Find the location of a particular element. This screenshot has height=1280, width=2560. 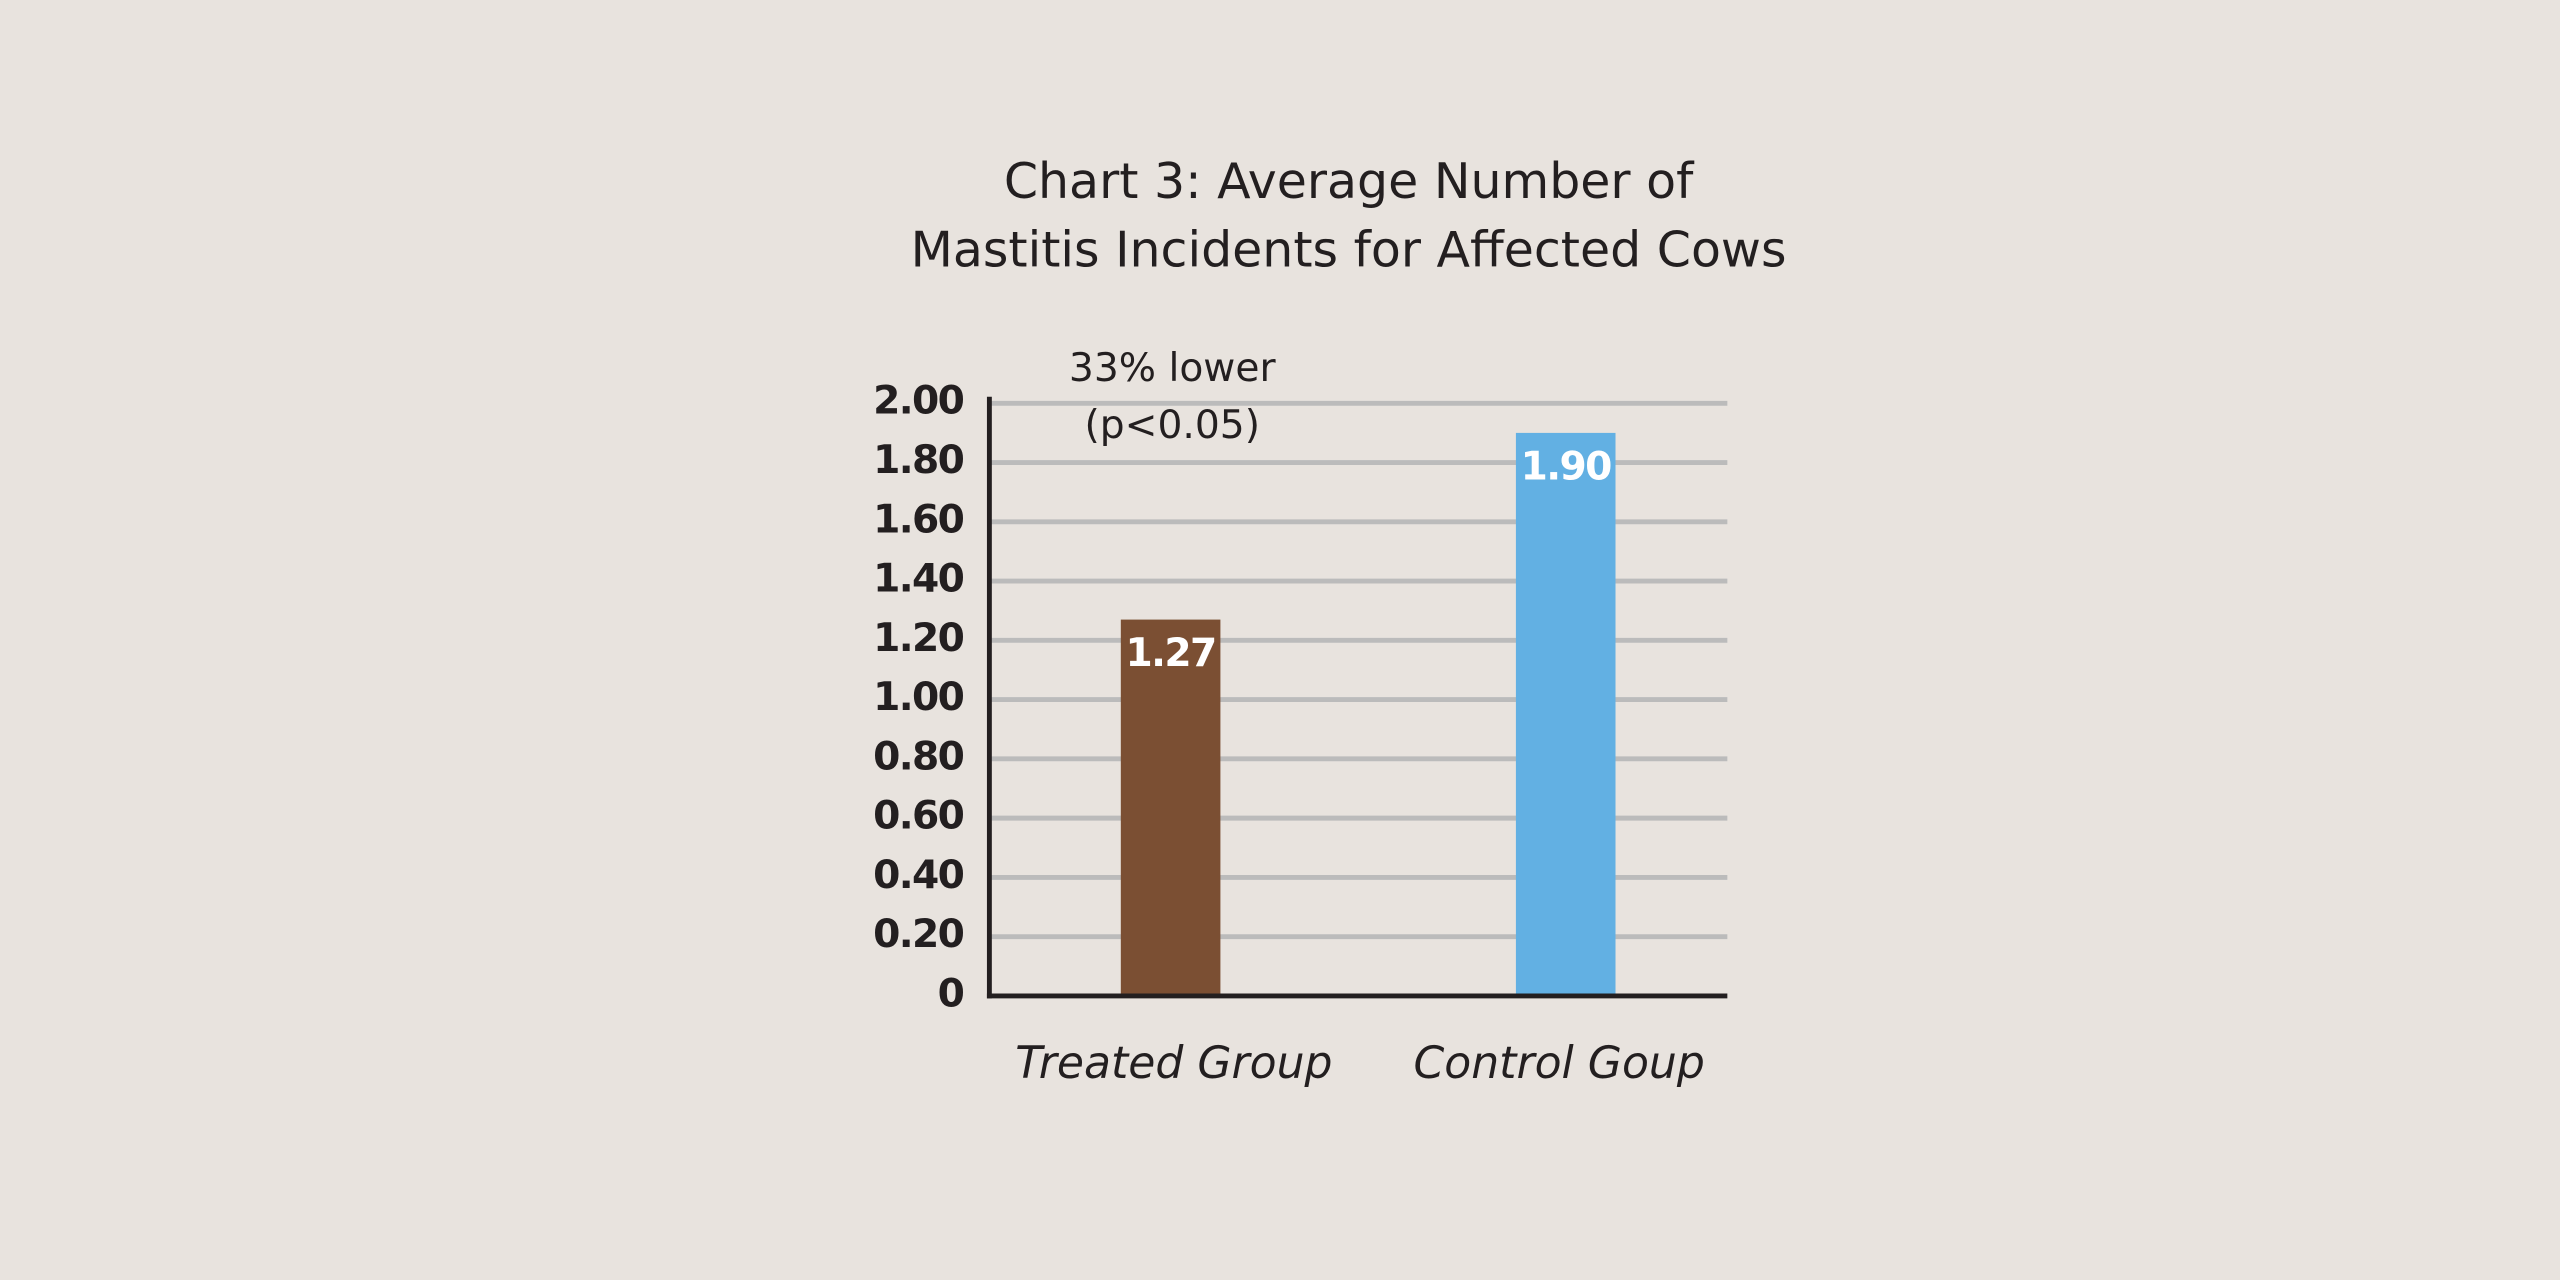

y-tick-label: 0.60 is located at coordinates (918, 816).